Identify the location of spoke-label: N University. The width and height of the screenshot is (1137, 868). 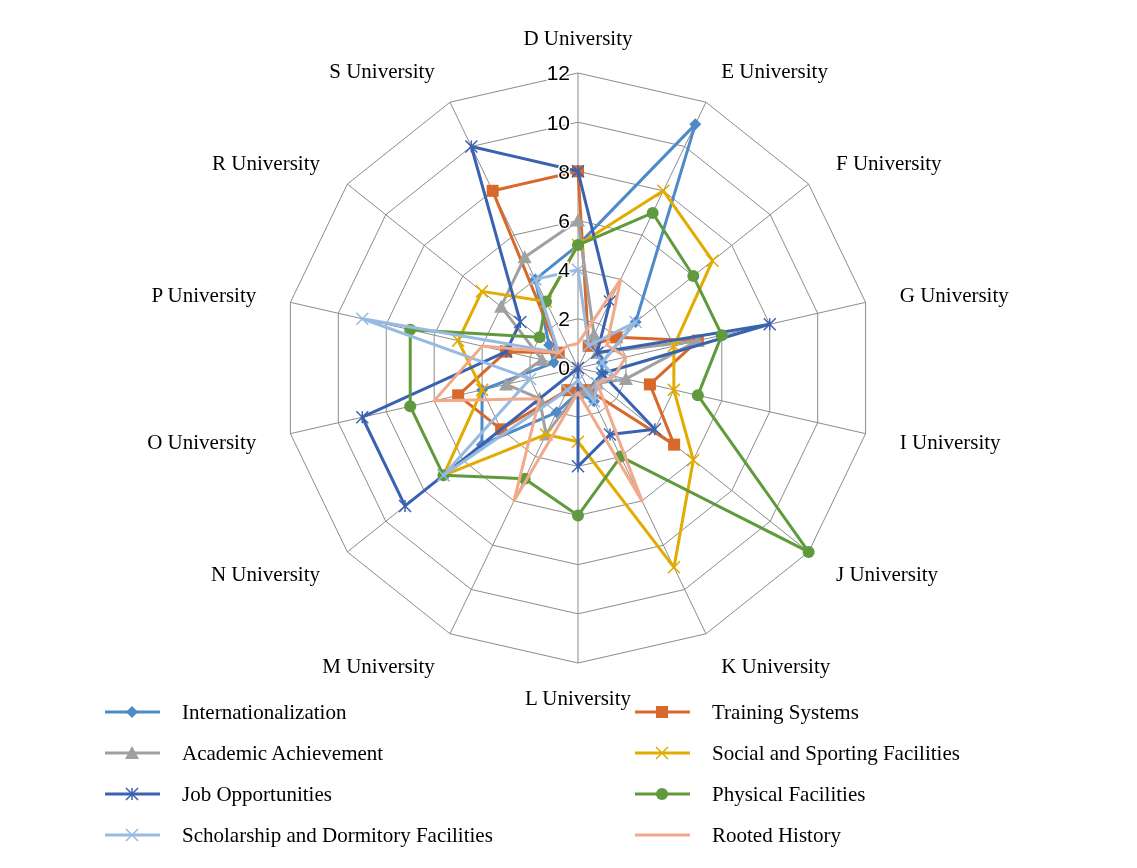
(265, 574).